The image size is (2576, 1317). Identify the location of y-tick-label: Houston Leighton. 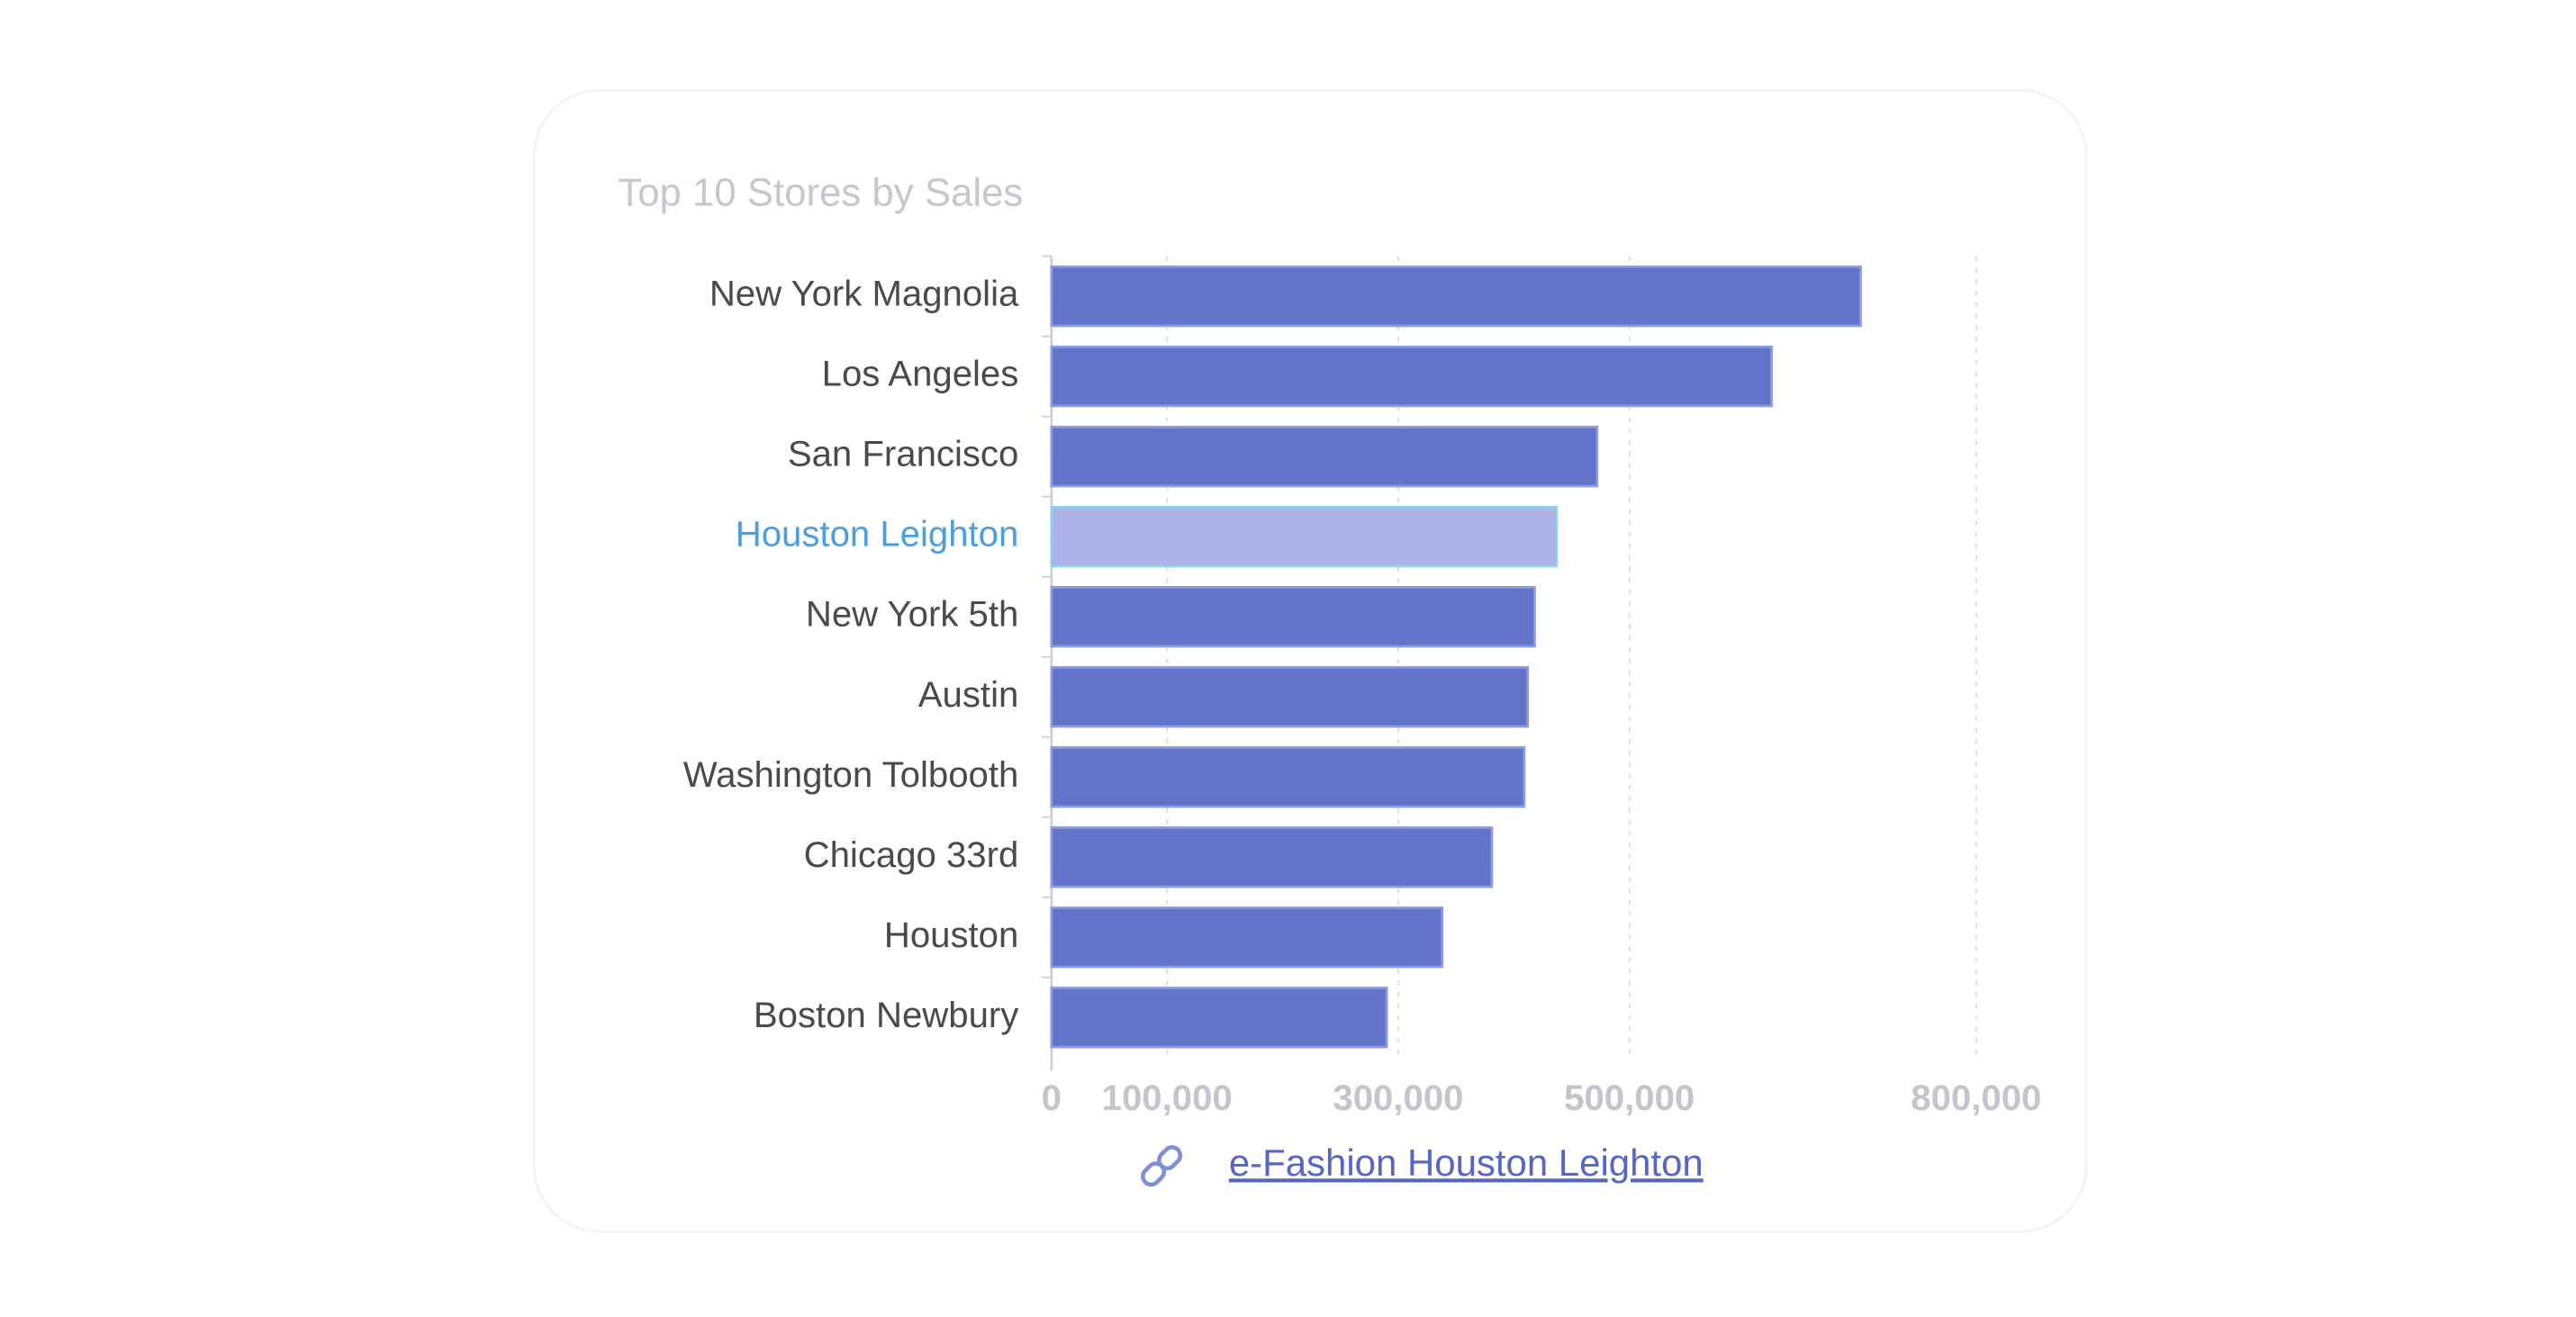
(877, 534).